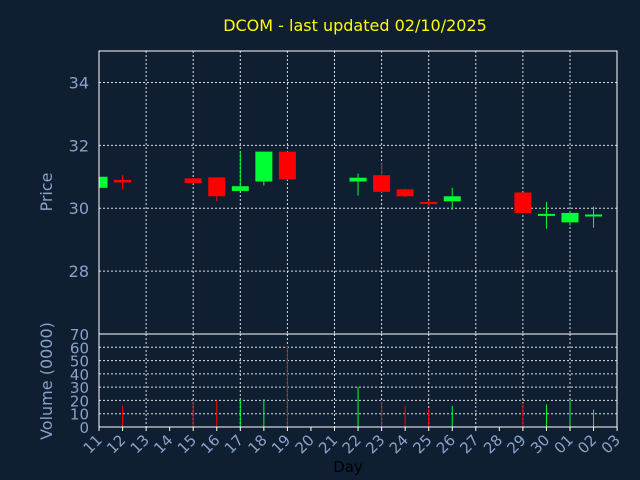 The height and width of the screenshot is (480, 640). Describe the element at coordinates (79, 375) in the screenshot. I see `volume-tick-label: 40` at that location.